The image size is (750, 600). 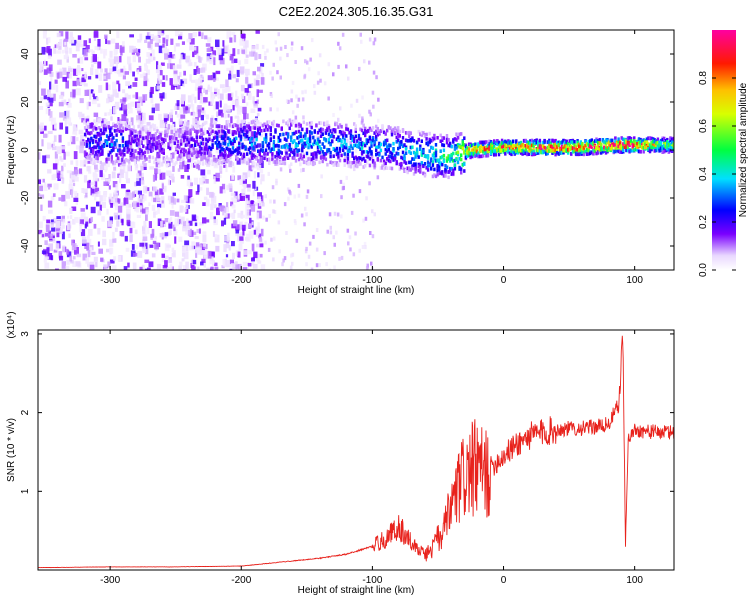 I want to click on colorbar-gradient, so click(x=724, y=150).